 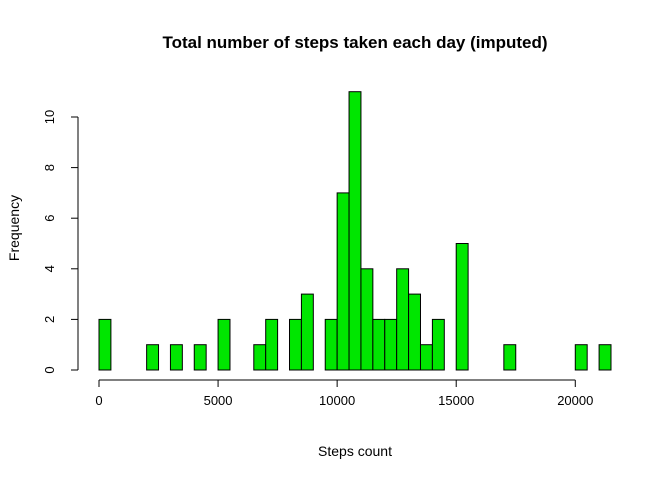 What do you see at coordinates (575, 400) in the screenshot?
I see `x-tick-label: 20000` at bounding box center [575, 400].